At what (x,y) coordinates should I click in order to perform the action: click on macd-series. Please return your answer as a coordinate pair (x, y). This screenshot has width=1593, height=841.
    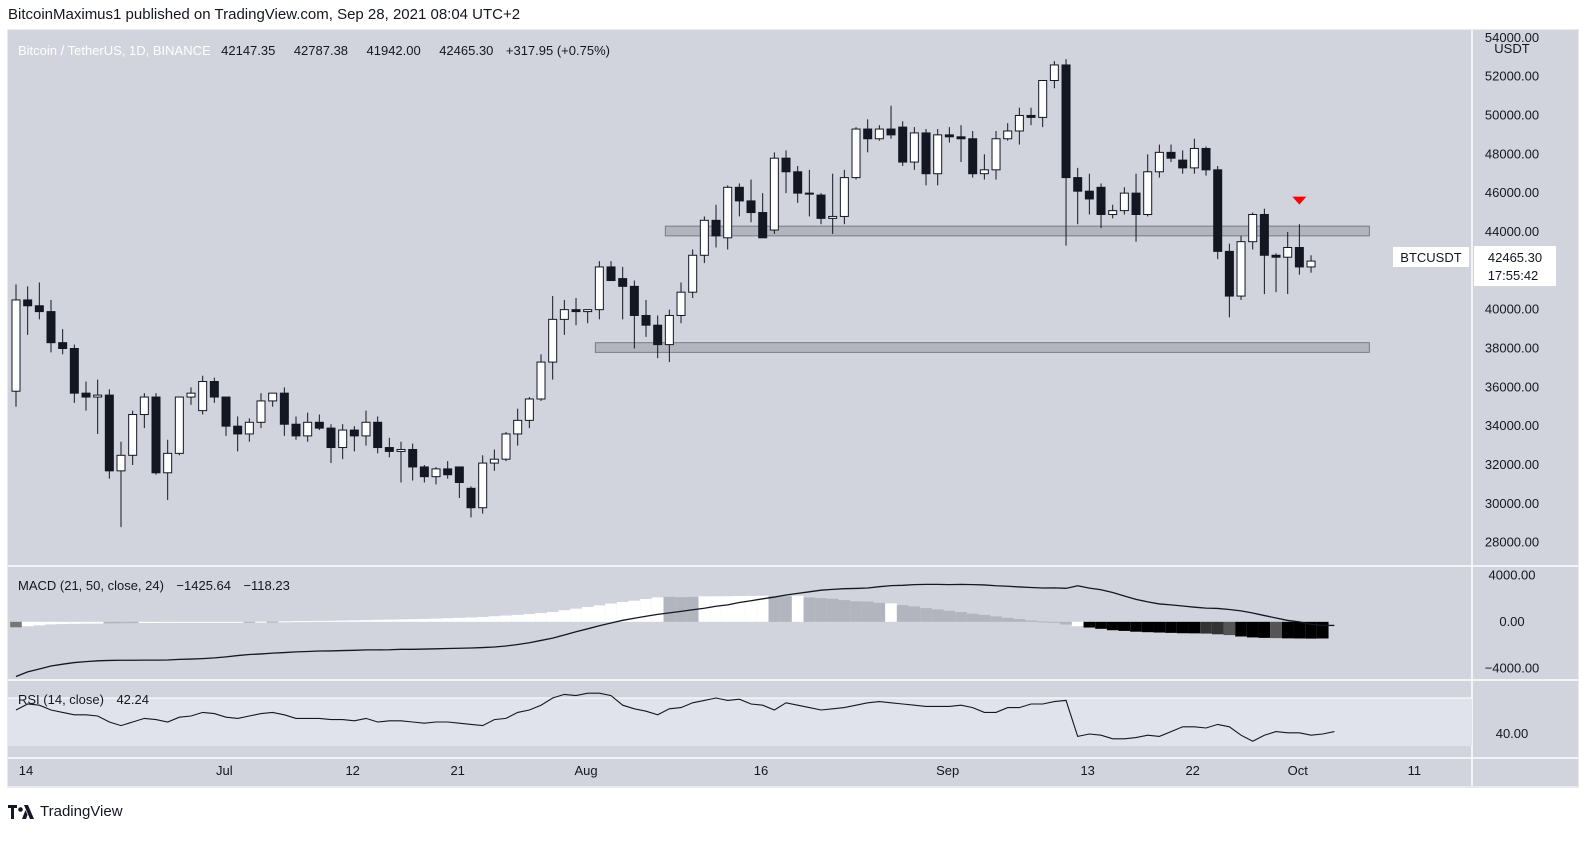
    Looking at the image, I should click on (672, 630).